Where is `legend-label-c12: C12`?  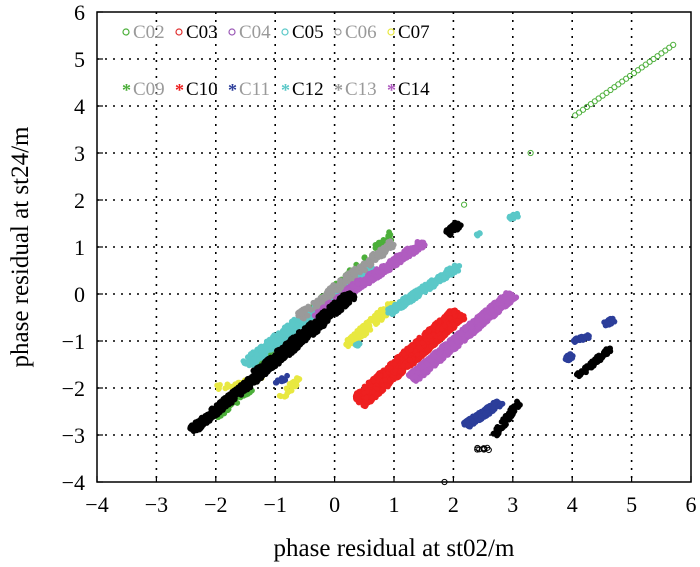
legend-label-c12: C12 is located at coordinates (308, 89).